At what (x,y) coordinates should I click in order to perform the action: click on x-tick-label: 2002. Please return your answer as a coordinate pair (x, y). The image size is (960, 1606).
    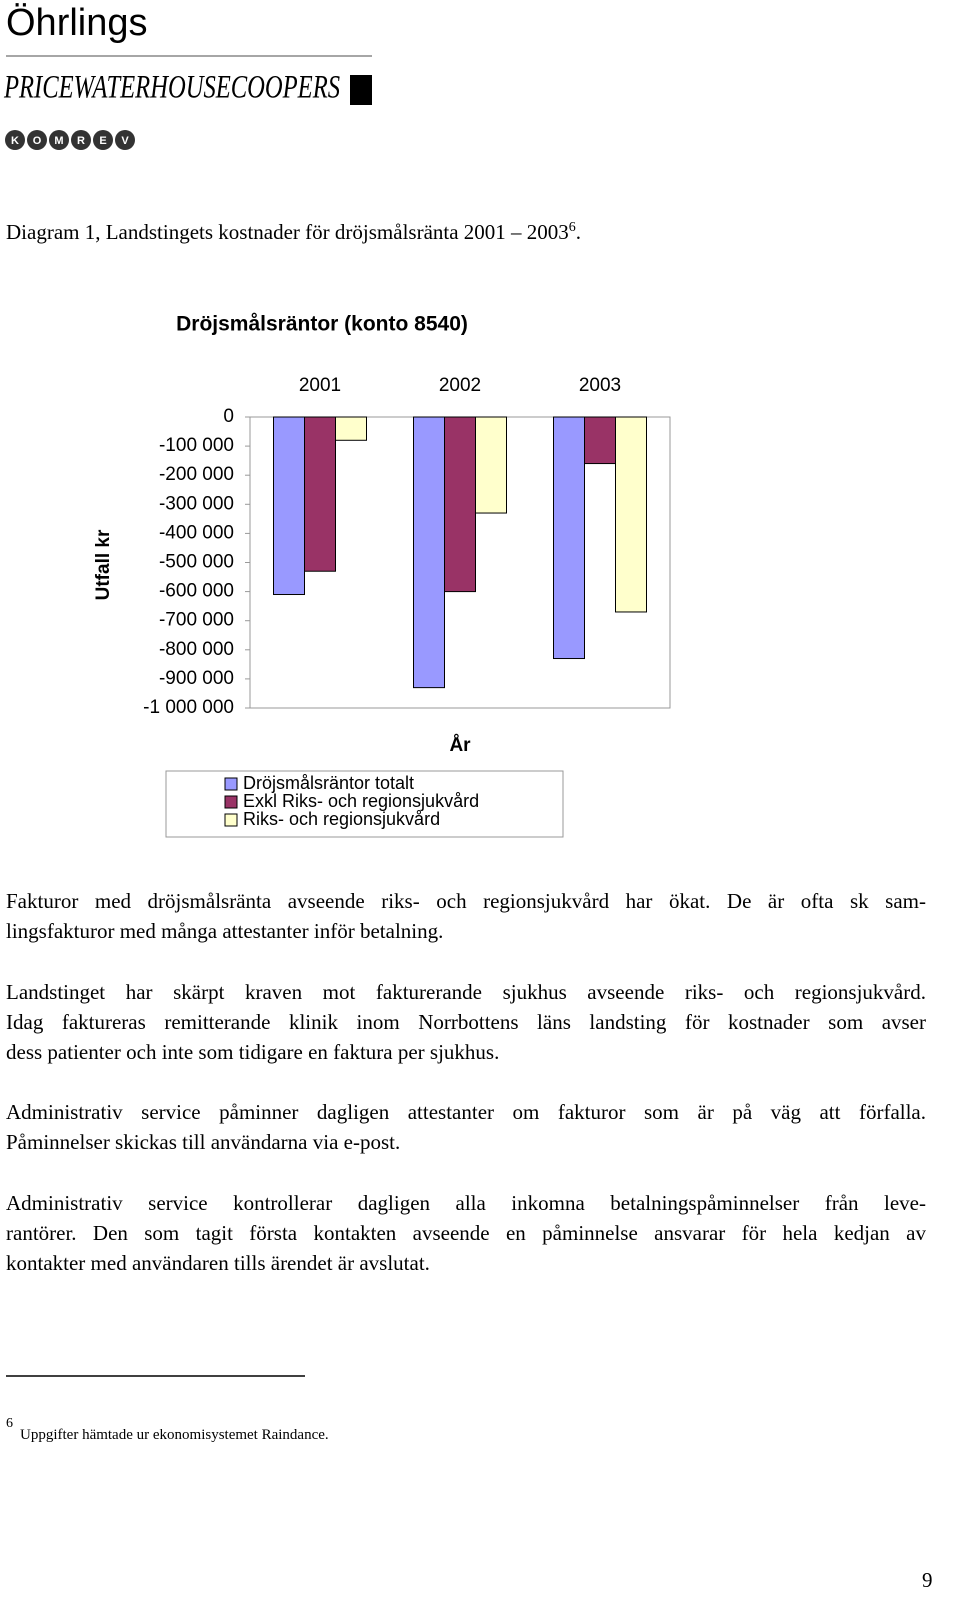
    Looking at the image, I should click on (460, 385).